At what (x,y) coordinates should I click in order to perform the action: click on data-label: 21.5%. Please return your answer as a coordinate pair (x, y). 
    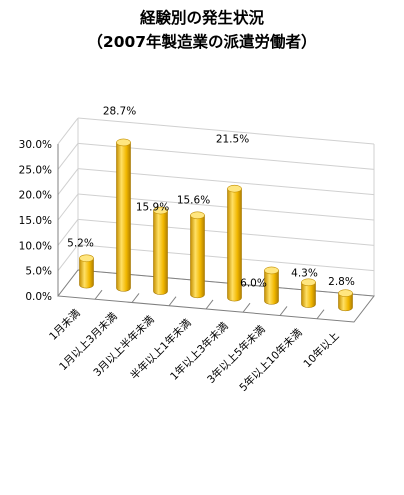
    Looking at the image, I should click on (232, 140).